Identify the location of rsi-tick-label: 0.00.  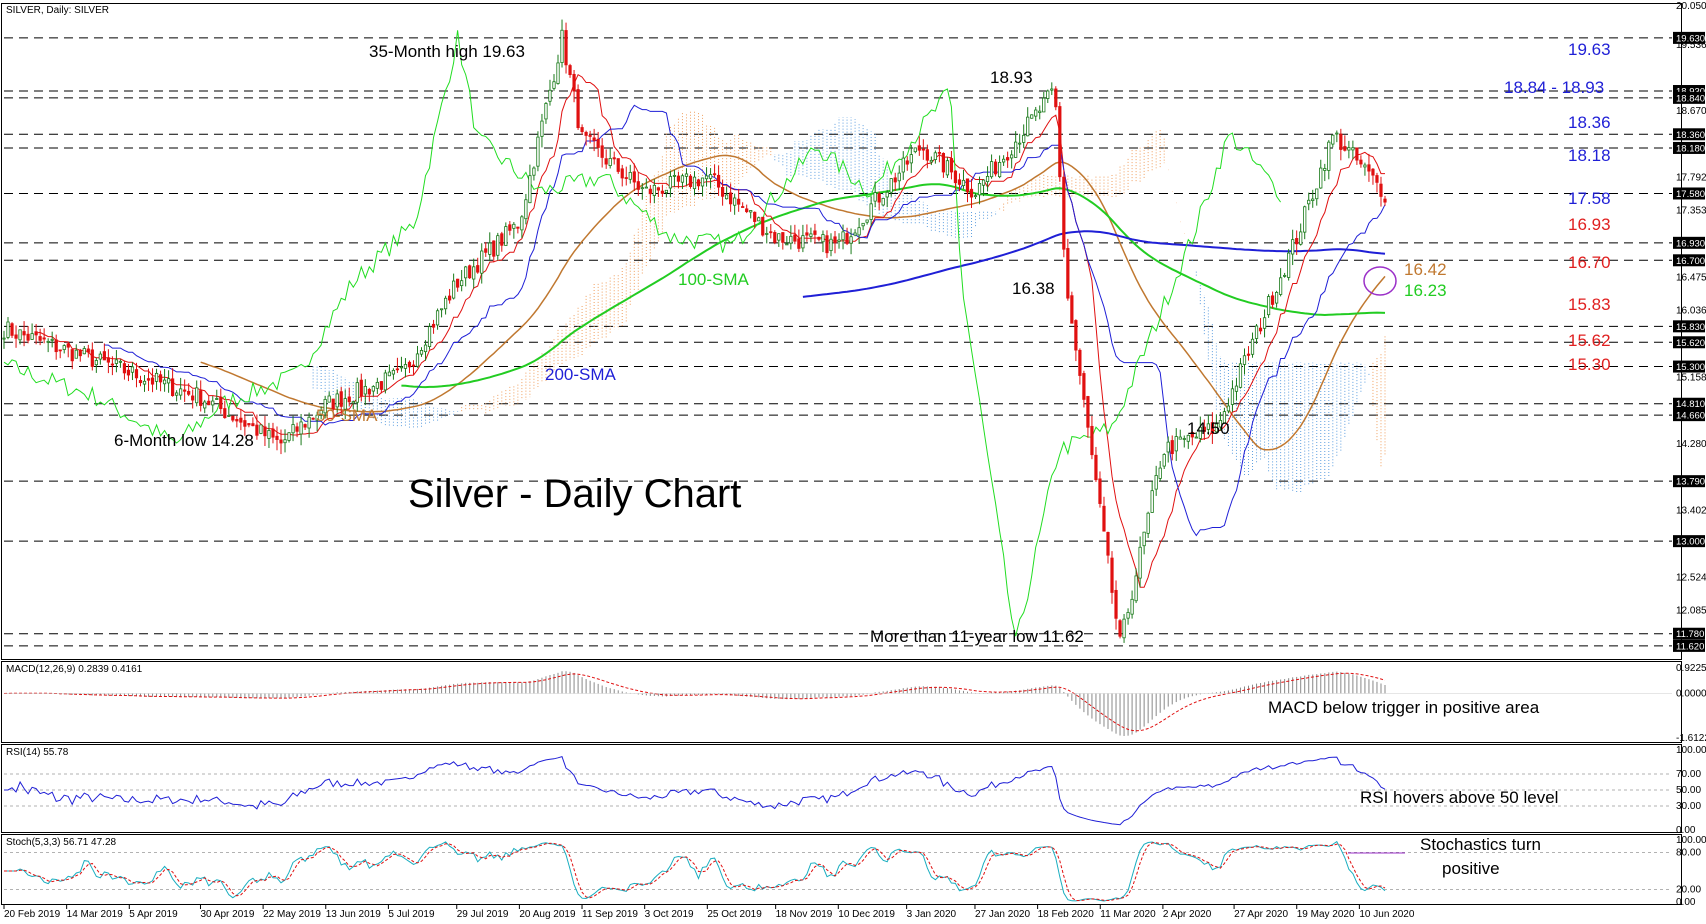
(1686, 830).